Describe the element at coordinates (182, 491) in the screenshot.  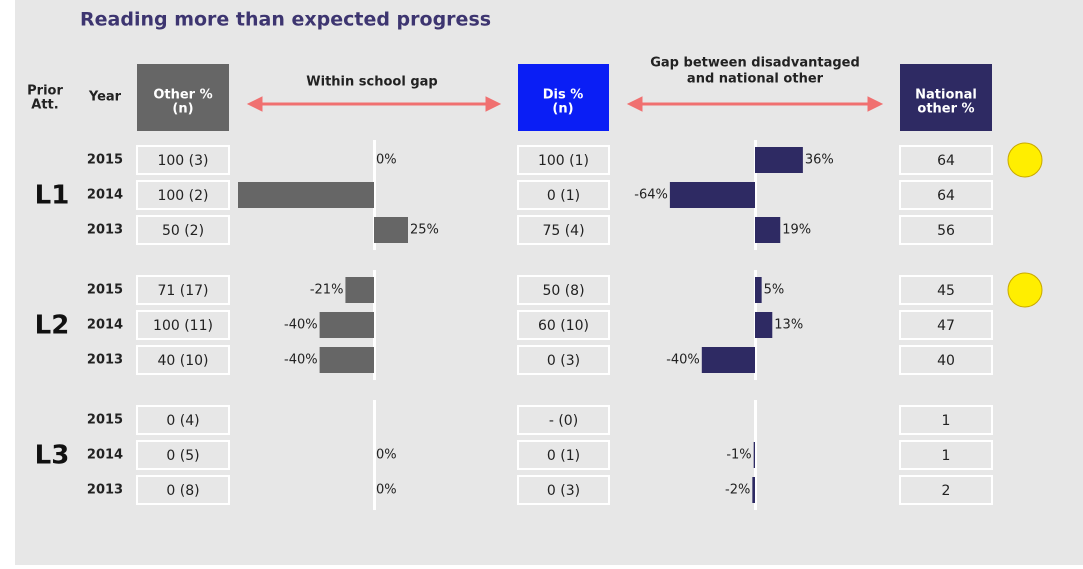
I see `other-value: 0 (8)` at that location.